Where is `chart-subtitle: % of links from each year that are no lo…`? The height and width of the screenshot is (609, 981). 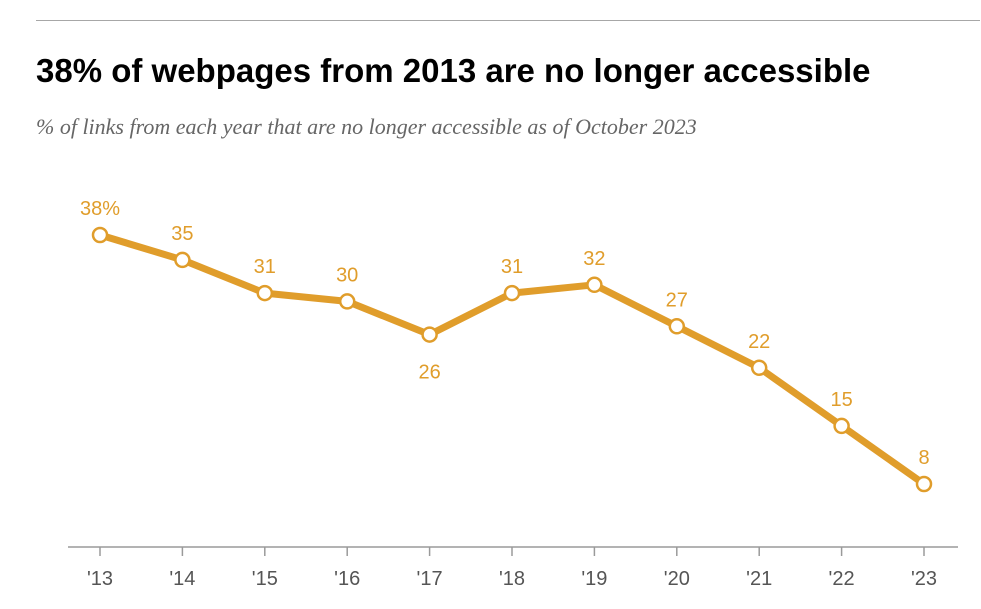
chart-subtitle: % of links from each year that are no lo… is located at coordinates (366, 126).